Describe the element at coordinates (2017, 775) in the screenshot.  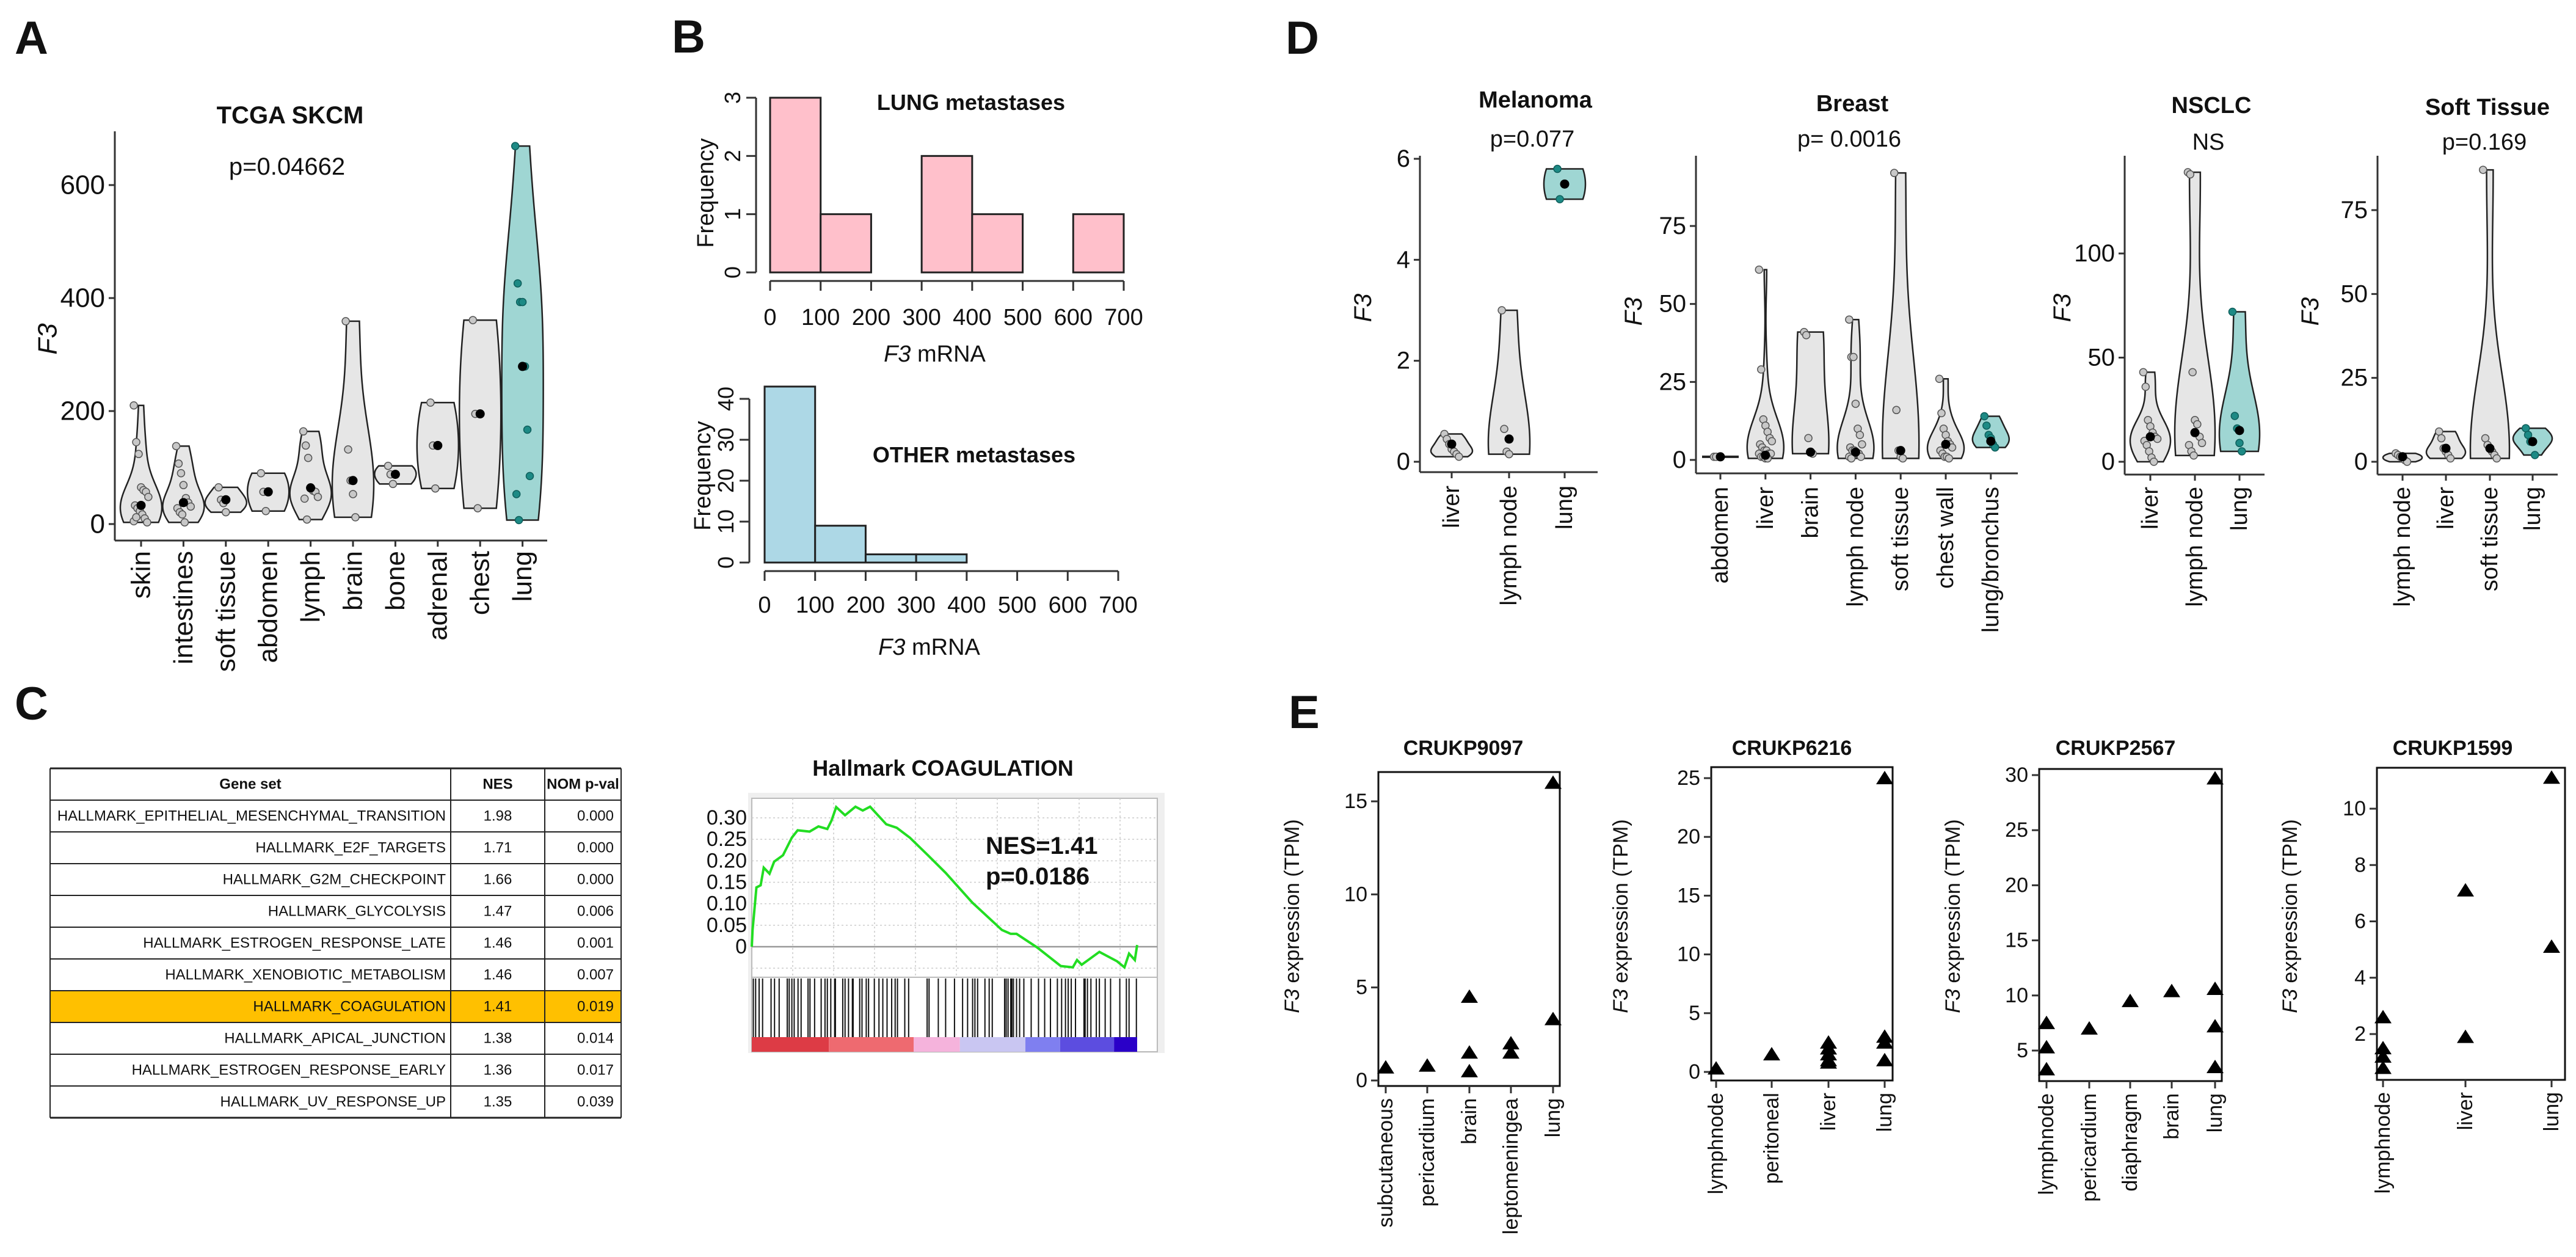
I see `y-tick-label: 30` at that location.